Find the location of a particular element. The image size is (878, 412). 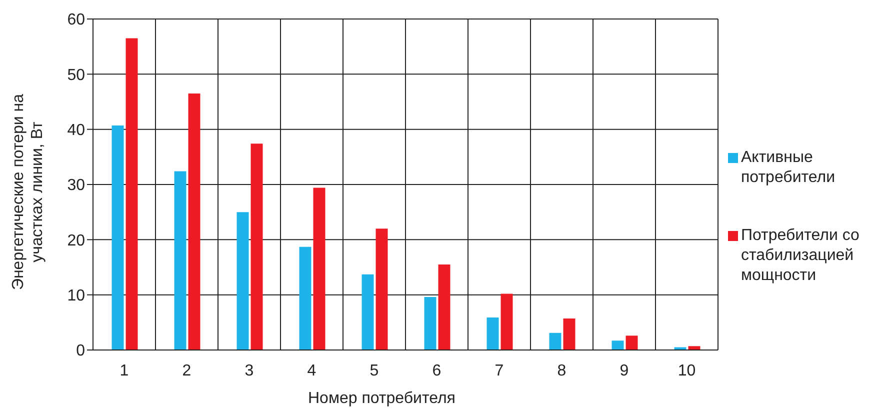

legend-label: Потребители со стабилизацией мощности is located at coordinates (800, 256).